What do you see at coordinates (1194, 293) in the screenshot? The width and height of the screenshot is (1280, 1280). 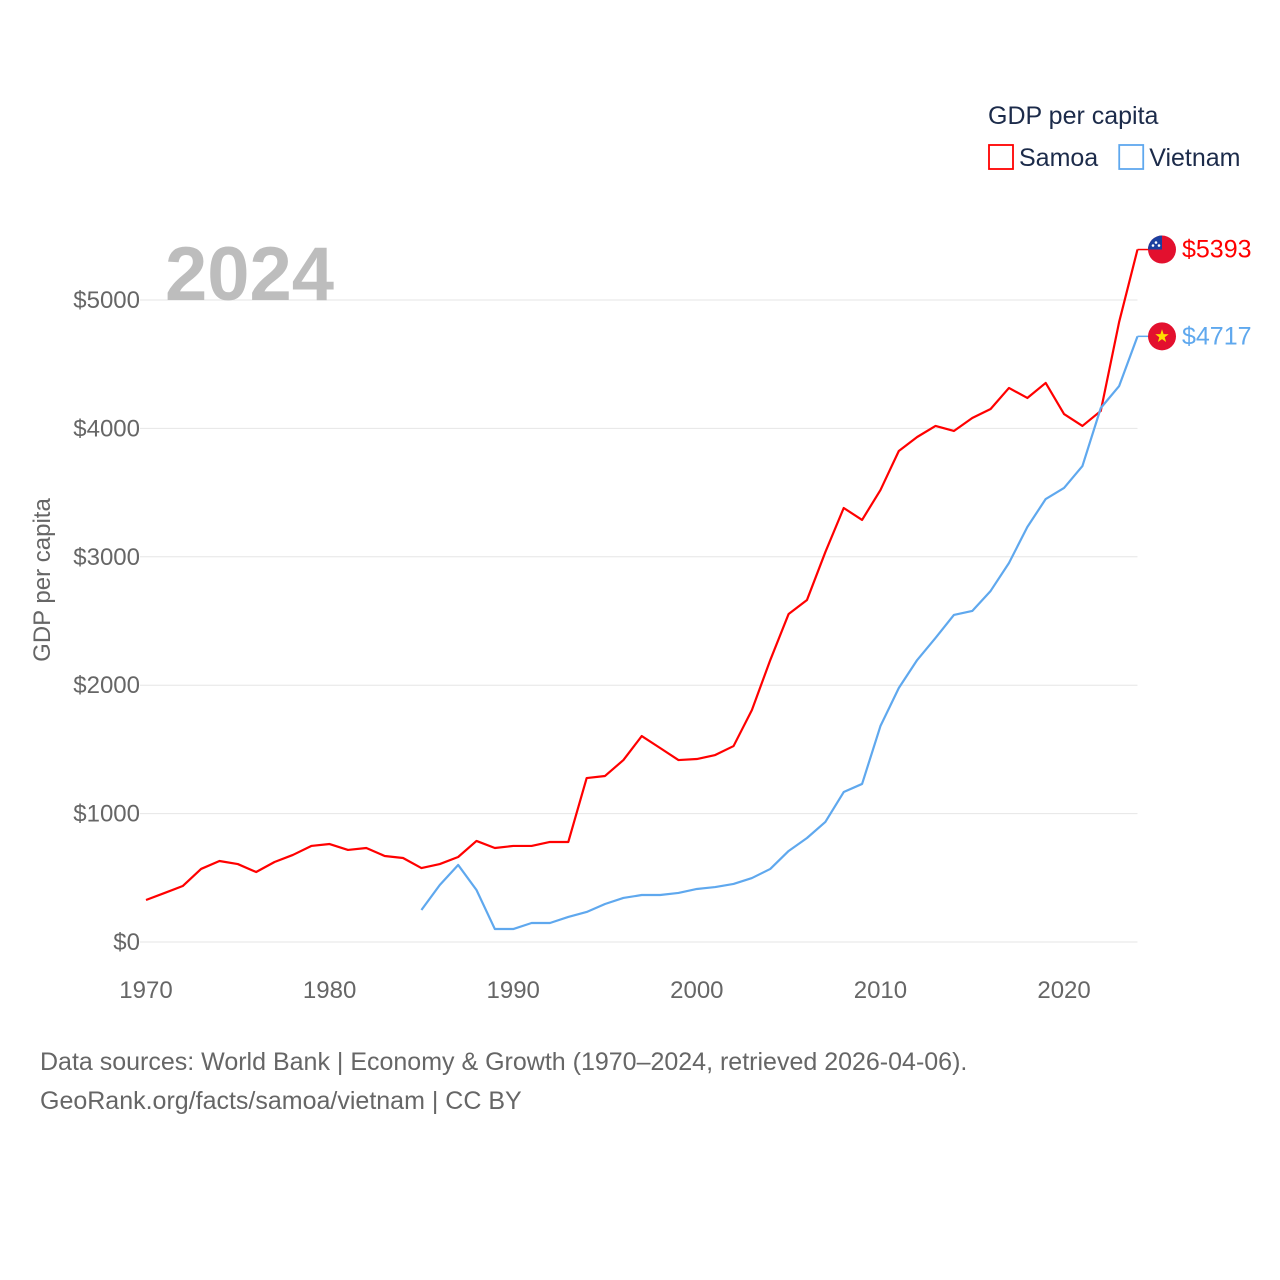 I see `end-labels: $5393 $4717` at bounding box center [1194, 293].